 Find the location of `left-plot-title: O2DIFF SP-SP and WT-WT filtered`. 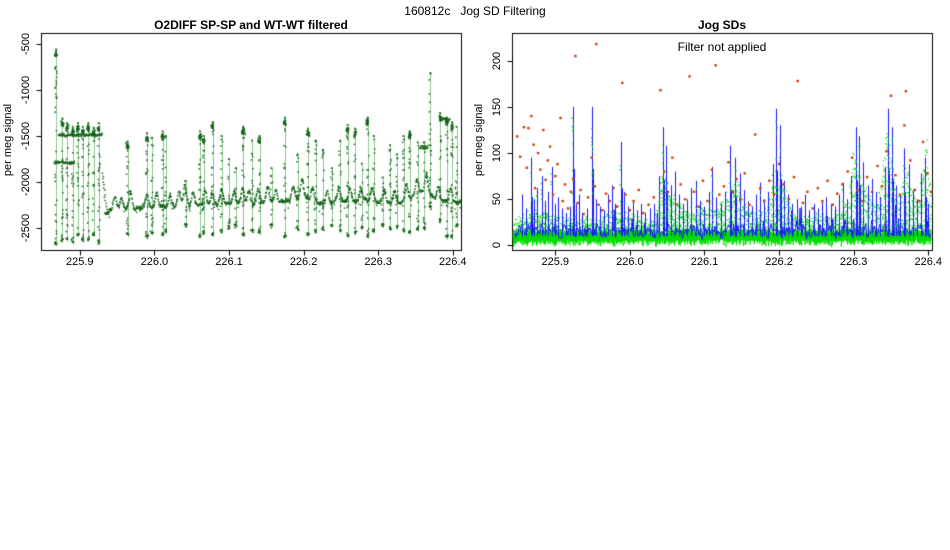

left-plot-title: O2DIFF SP-SP and WT-WT filtered is located at coordinates (251, 25).